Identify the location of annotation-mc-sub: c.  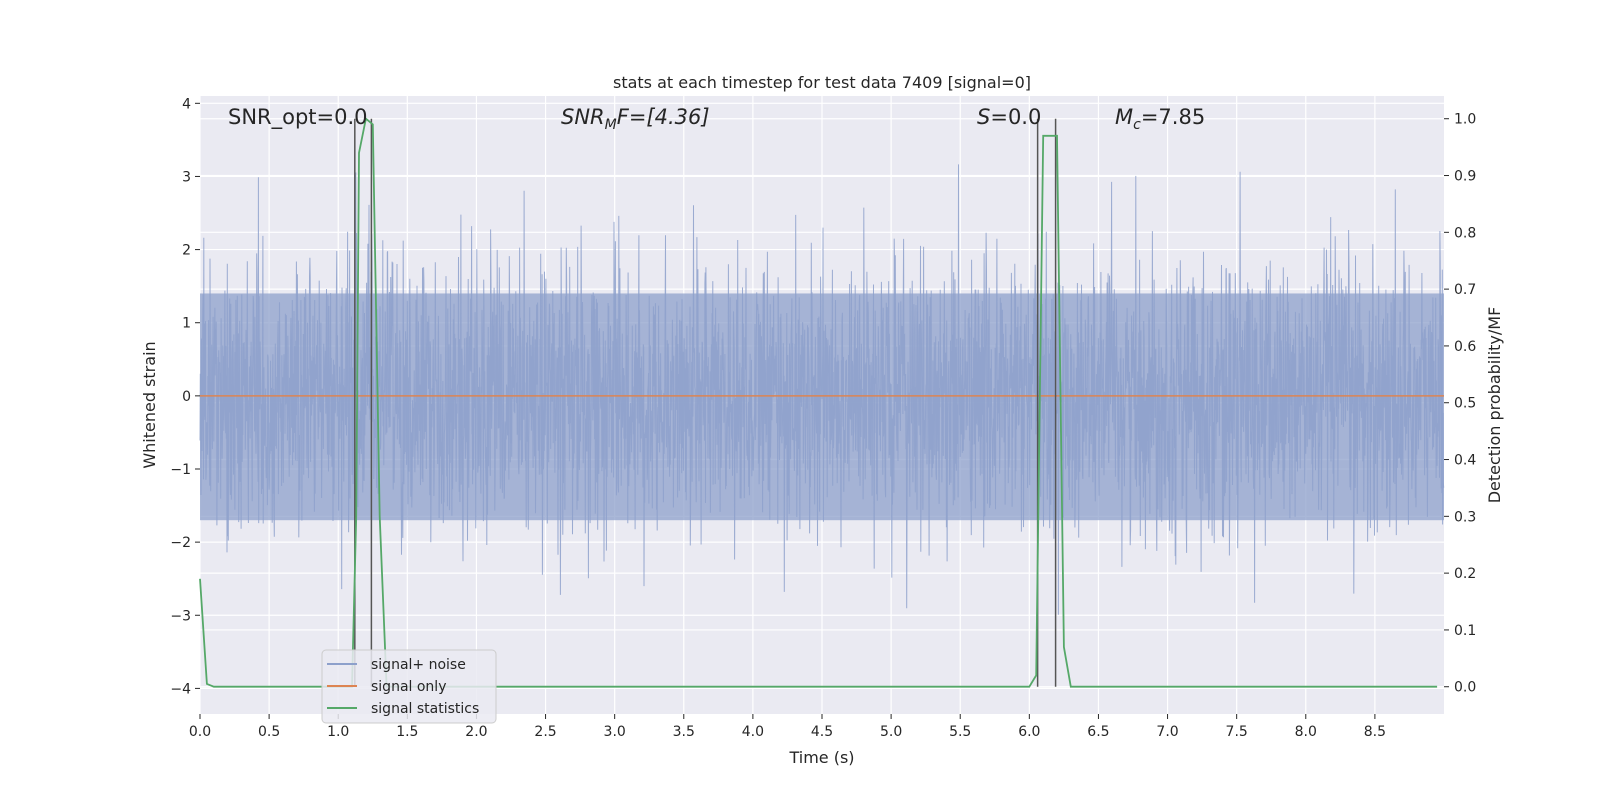
(1137, 125).